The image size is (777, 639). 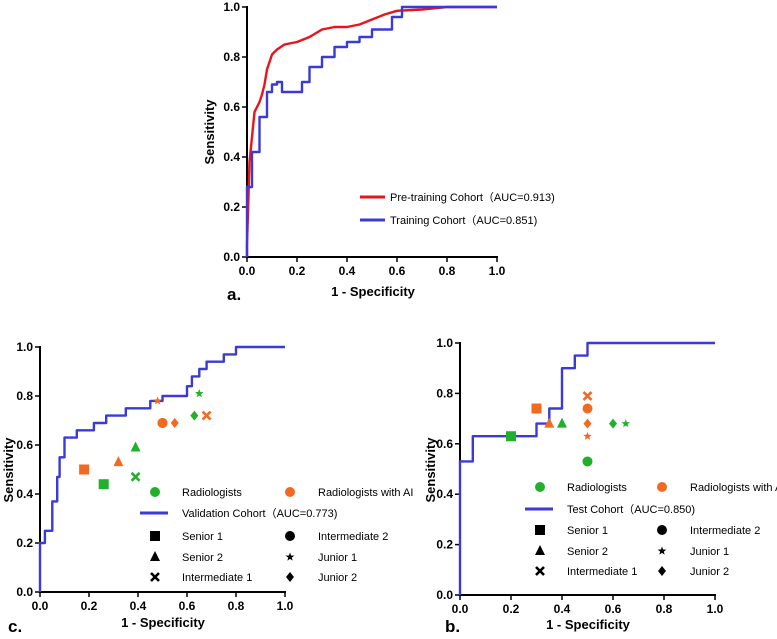 I want to click on roc-curve-red, so click(x=371, y=131).